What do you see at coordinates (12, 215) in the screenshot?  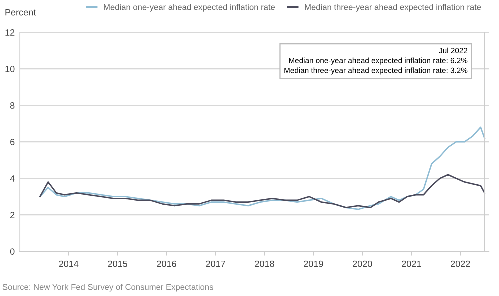 I see `y-tick-label: 2` at bounding box center [12, 215].